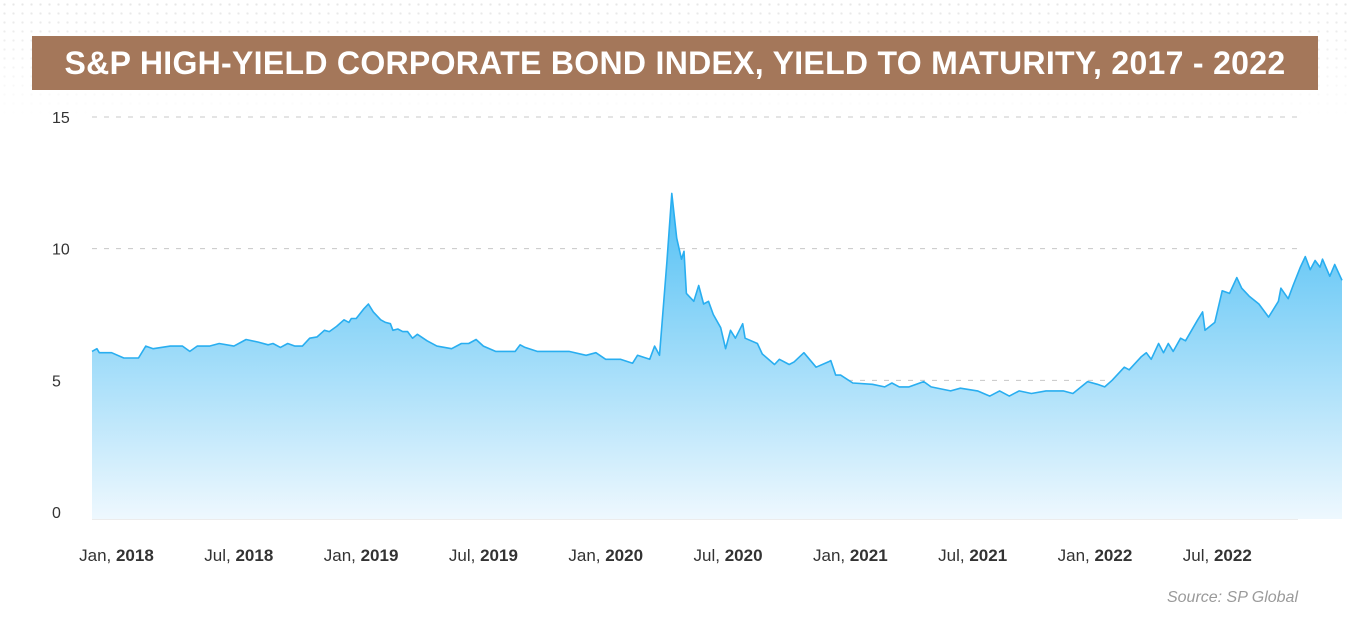 The image size is (1350, 626). I want to click on x-tick-label: Jan, 2019, so click(361, 555).